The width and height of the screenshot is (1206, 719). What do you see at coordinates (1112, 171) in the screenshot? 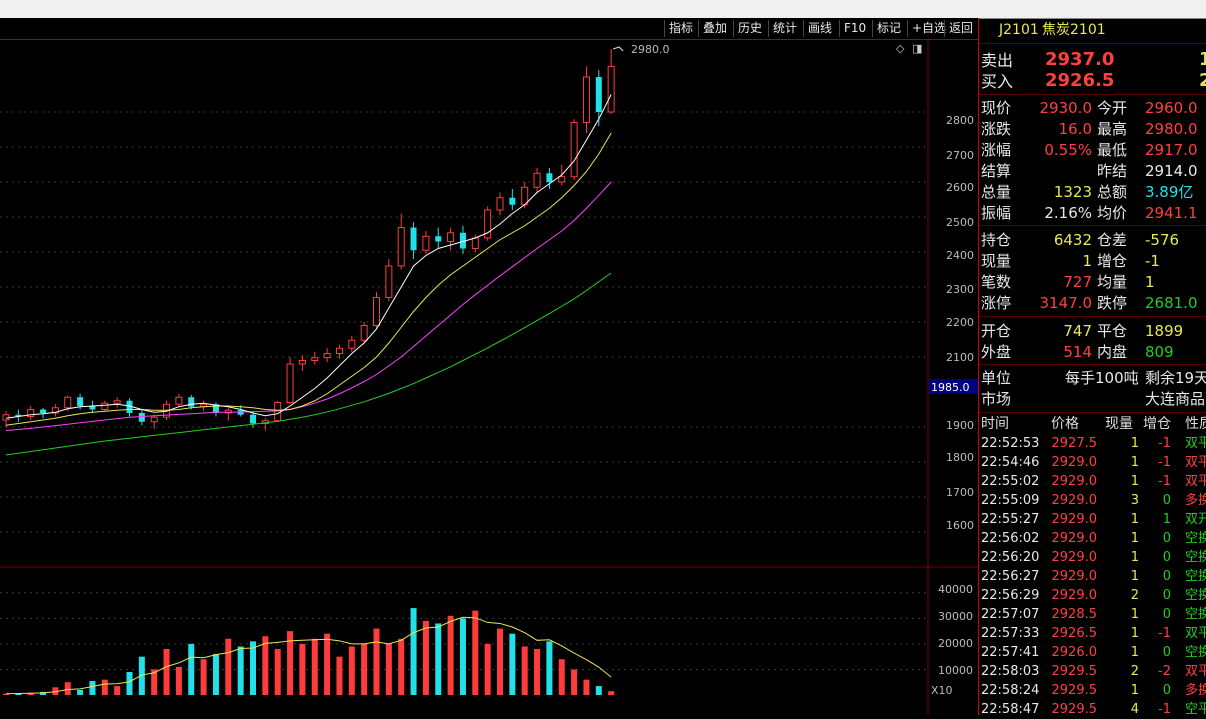
I see `quote-label: 昨结` at bounding box center [1112, 171].